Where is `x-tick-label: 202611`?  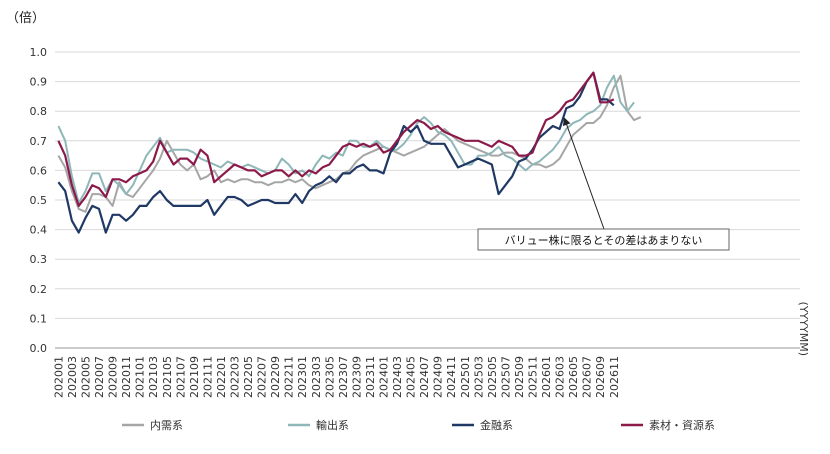 x-tick-label: 202611 is located at coordinates (614, 377).